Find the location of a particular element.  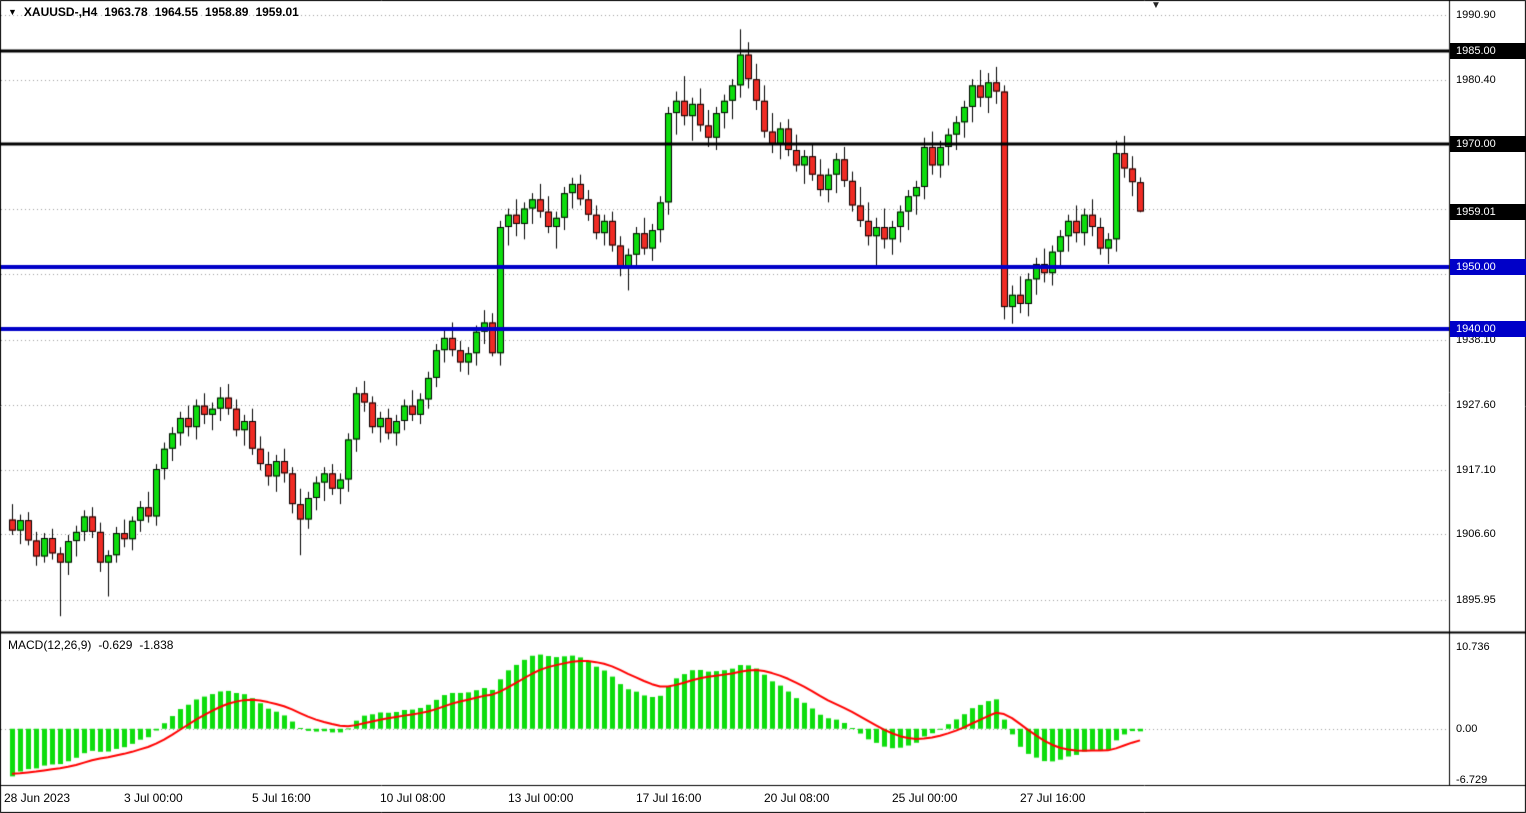

price-tick-label: 1990.90 is located at coordinates (1476, 15).